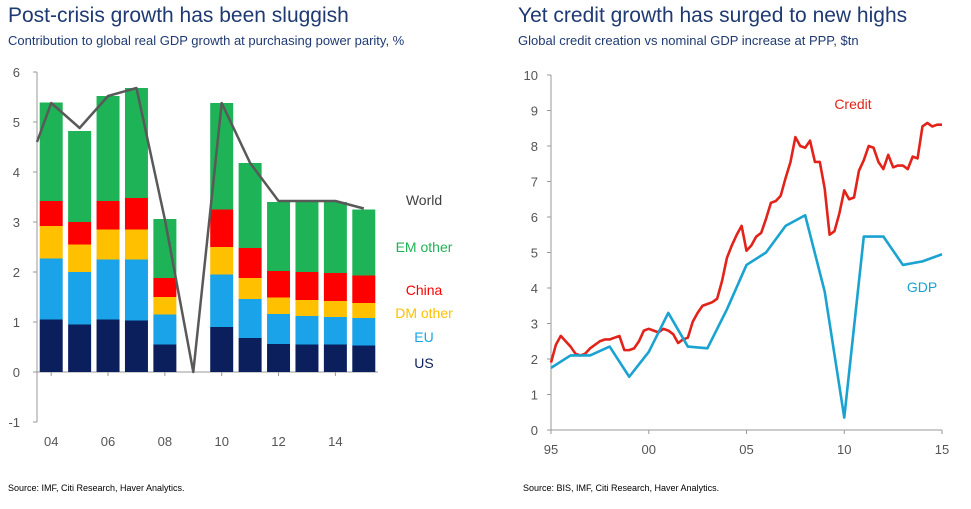 The image size is (971, 509). Describe the element at coordinates (942, 449) in the screenshot. I see `x-tick-label: 15` at that location.